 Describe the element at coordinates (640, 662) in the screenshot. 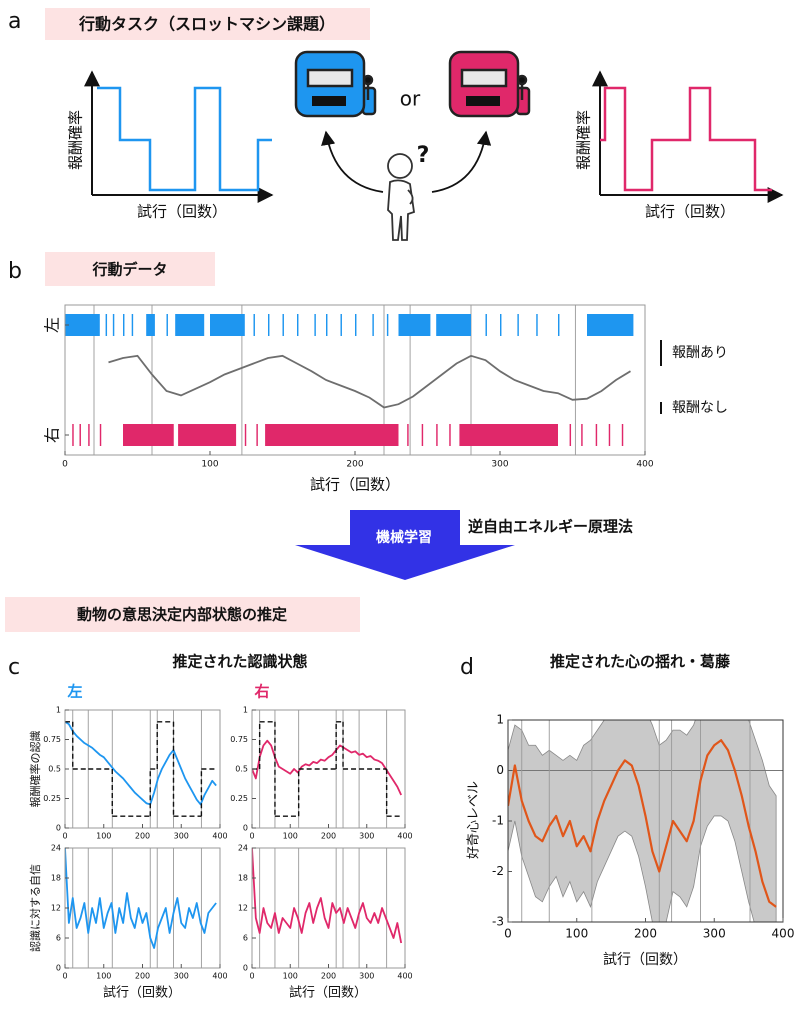

I see `panel-title: 推定された心の揺れ・葛藤` at that location.